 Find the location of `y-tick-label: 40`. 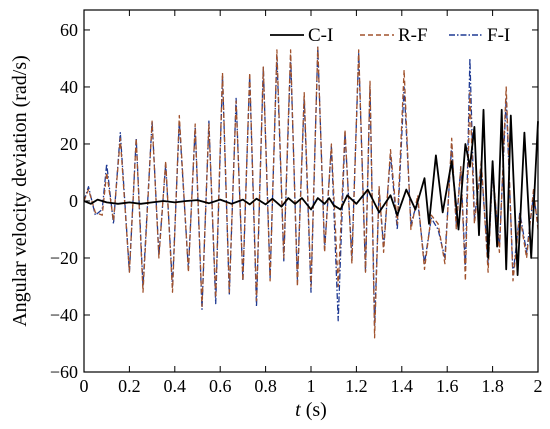

y-tick-label: 40 is located at coordinates (69, 87).